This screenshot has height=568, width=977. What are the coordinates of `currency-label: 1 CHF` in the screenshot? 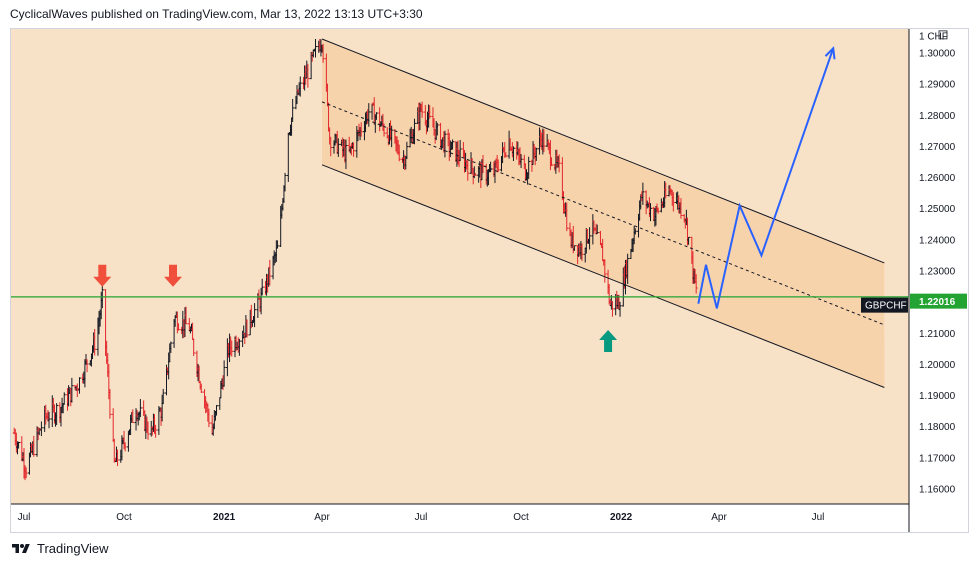 It's located at (933, 36).